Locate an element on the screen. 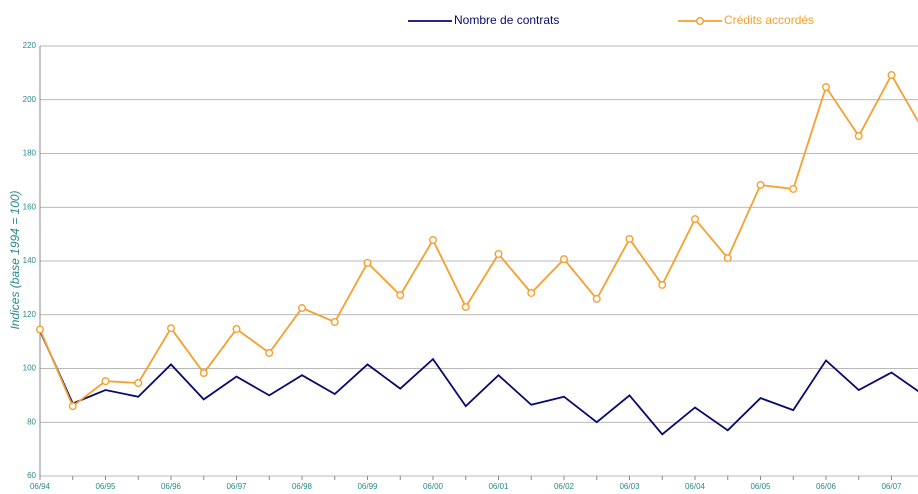 This screenshot has width=918, height=494. x-tick-label: 06/05 is located at coordinates (760, 486).